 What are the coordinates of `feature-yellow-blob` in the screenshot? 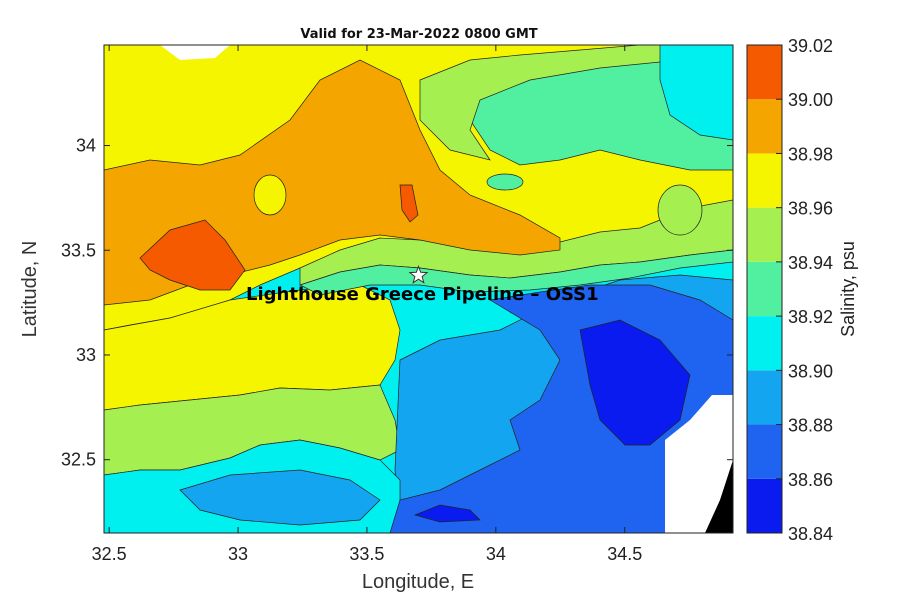 It's located at (270, 195).